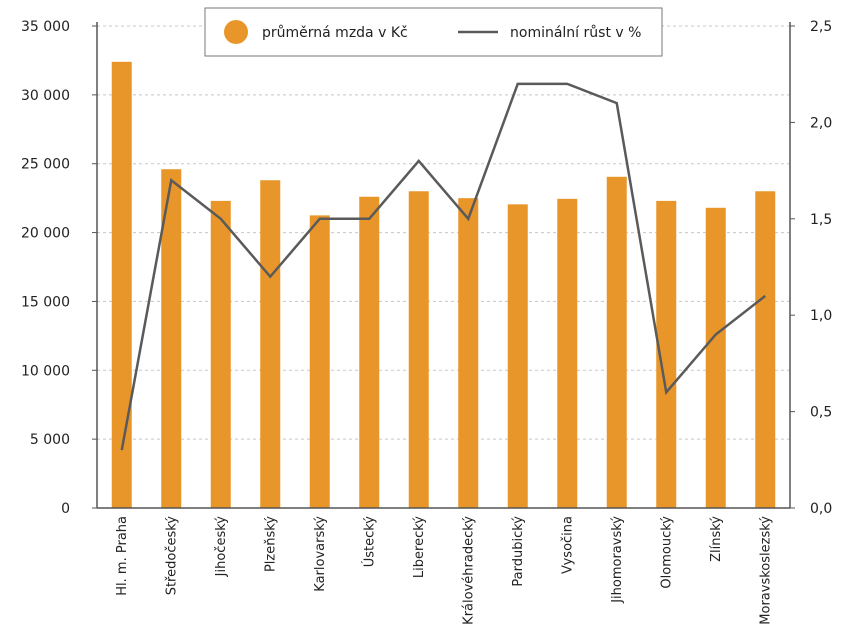 This screenshot has width=845, height=644. I want to click on legend-line-label: nominální růst v %, so click(575, 33).